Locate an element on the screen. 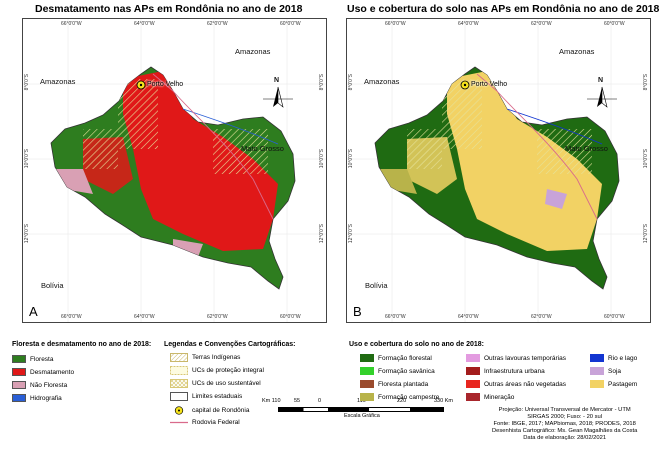  legend-label: Floresta plantada is located at coordinates (403, 384).